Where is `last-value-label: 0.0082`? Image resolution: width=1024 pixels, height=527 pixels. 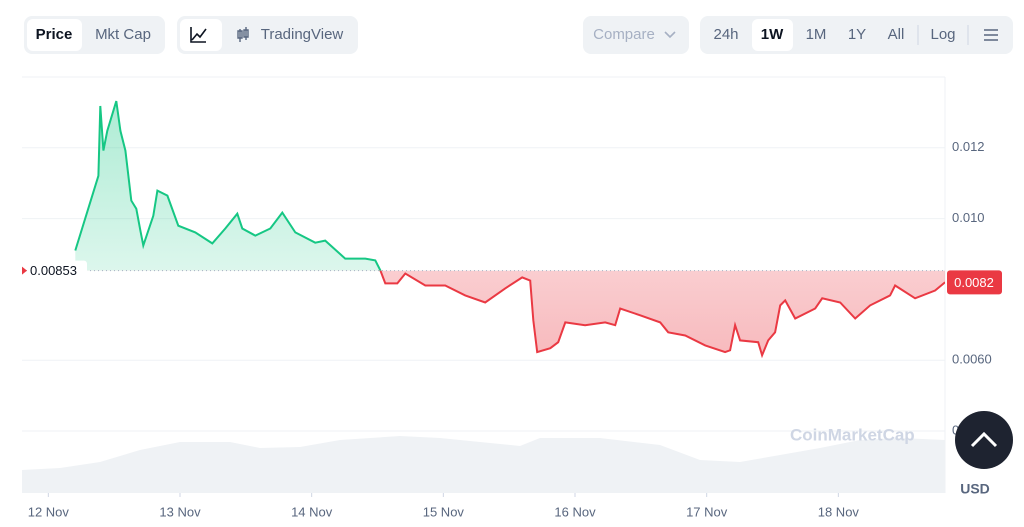 last-value-label: 0.0082 is located at coordinates (974, 282).